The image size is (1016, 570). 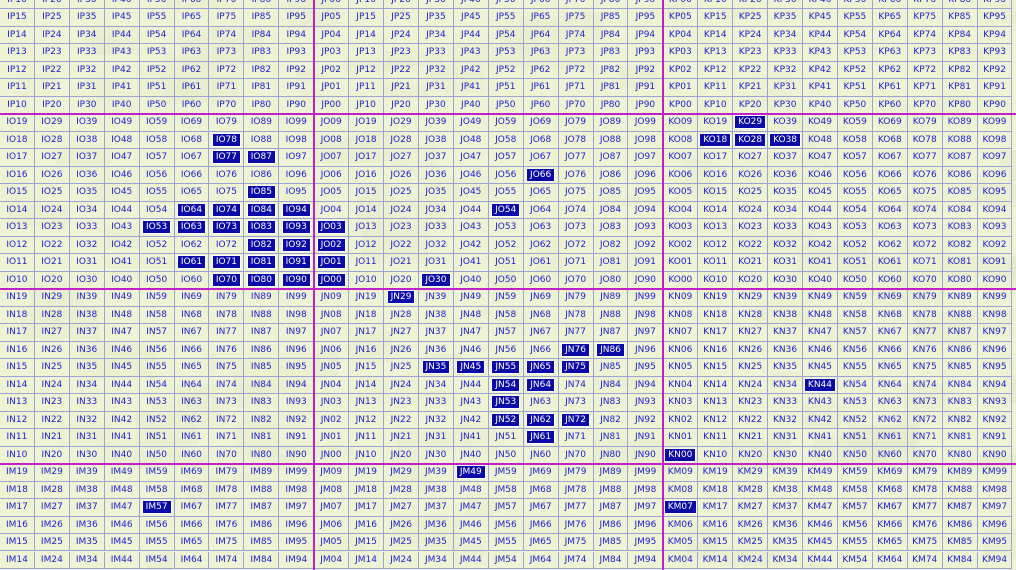 What do you see at coordinates (541, 210) in the screenshot?
I see `grid-cell-jo64: JO64` at bounding box center [541, 210].